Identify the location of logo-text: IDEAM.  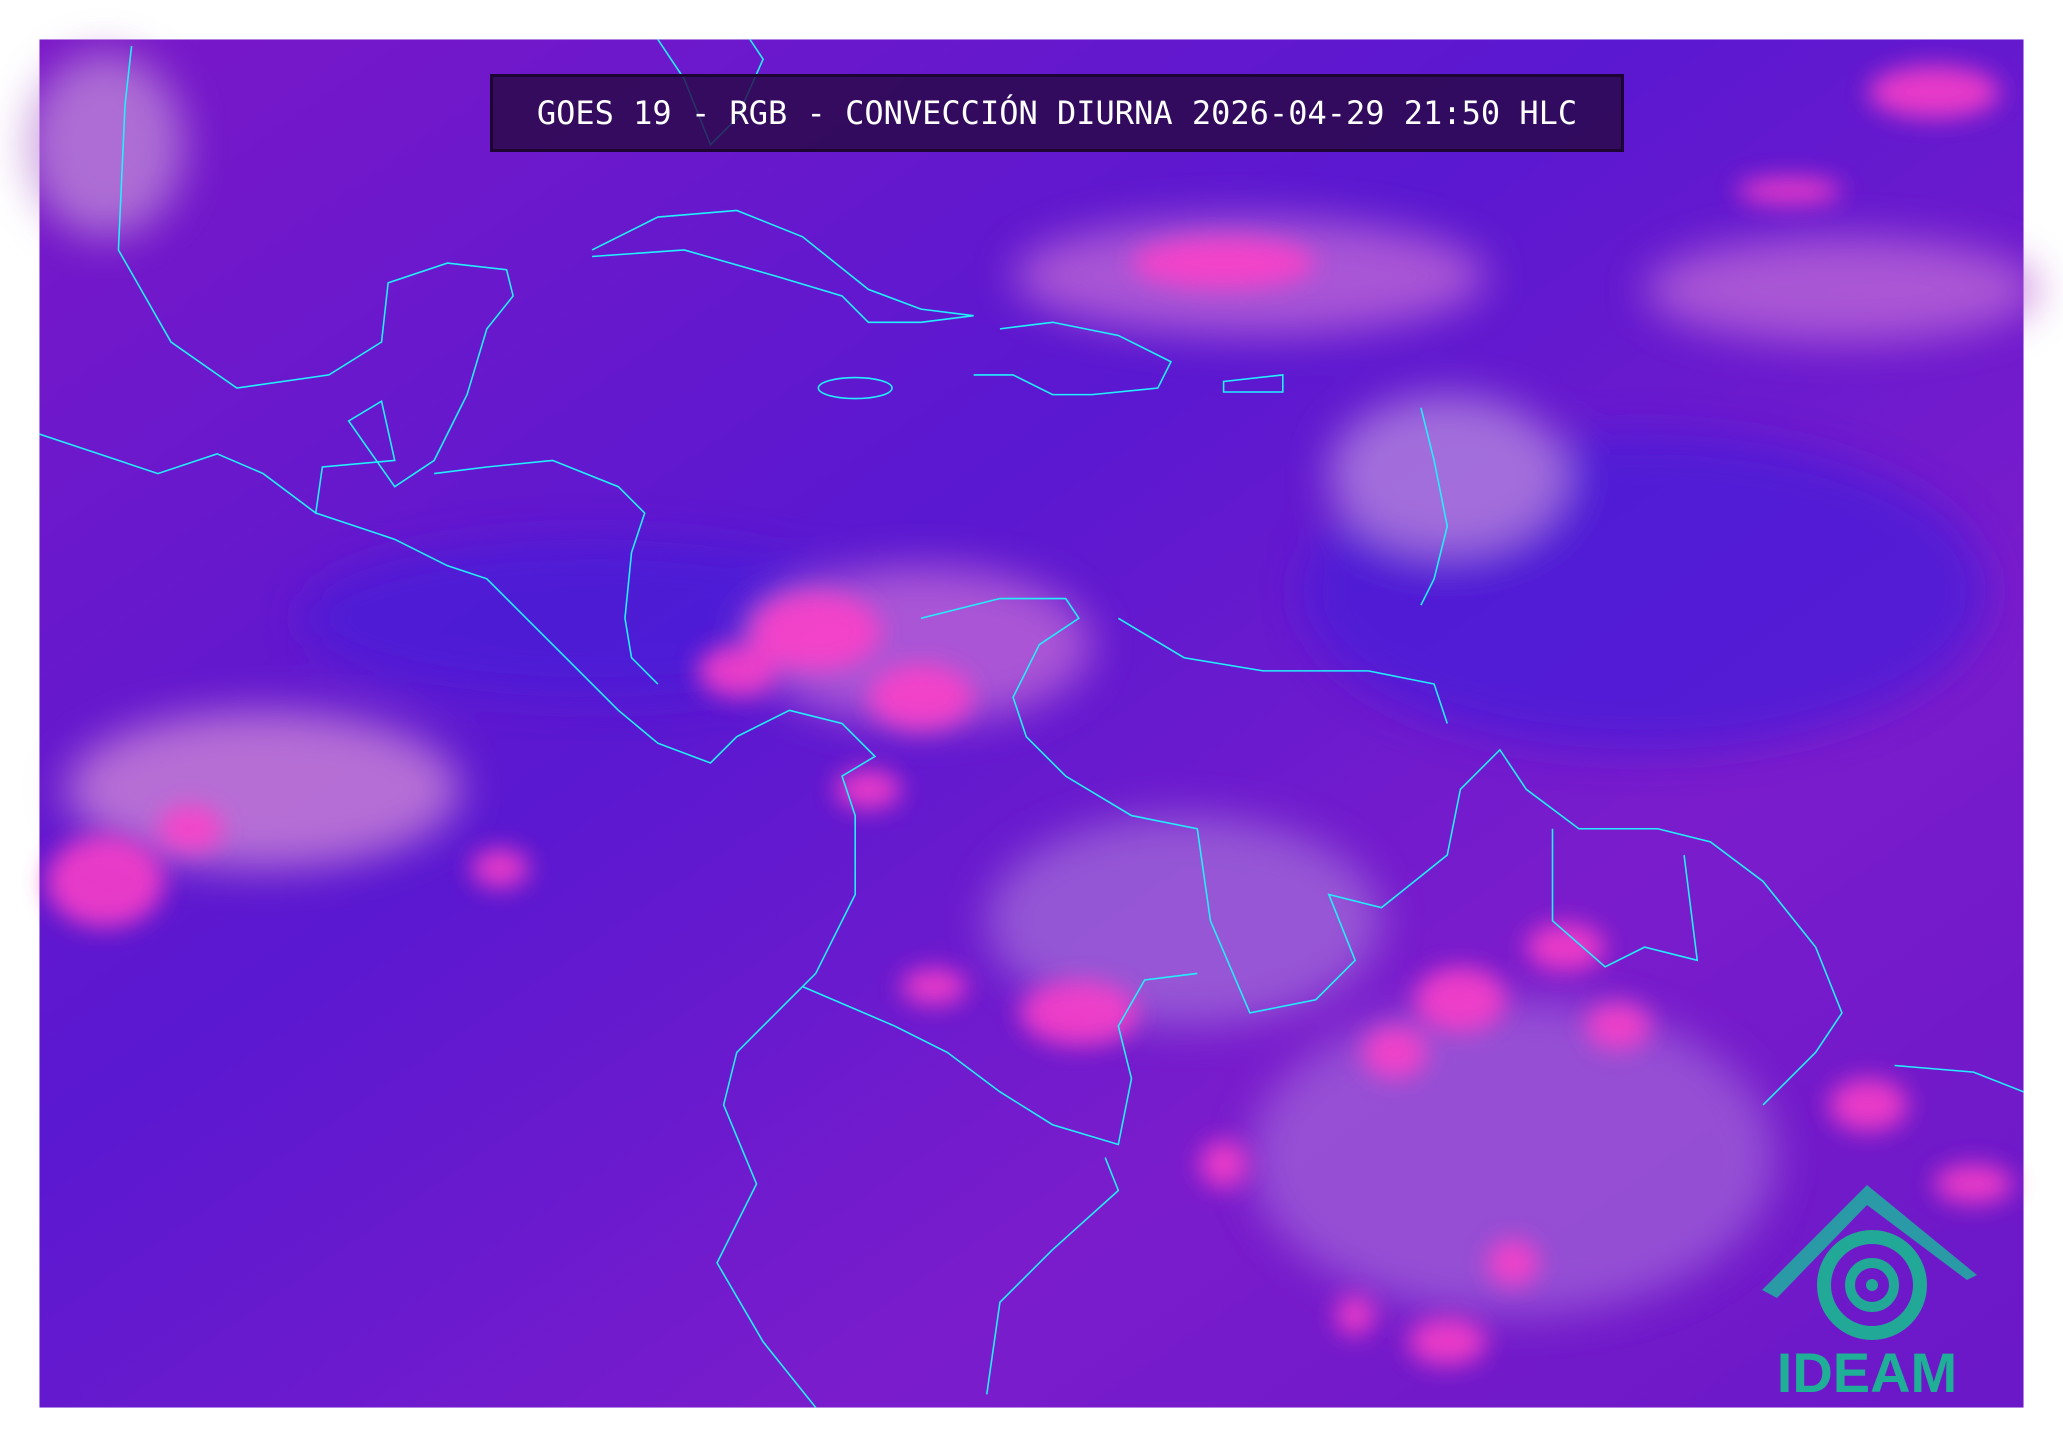
(1867, 1372).